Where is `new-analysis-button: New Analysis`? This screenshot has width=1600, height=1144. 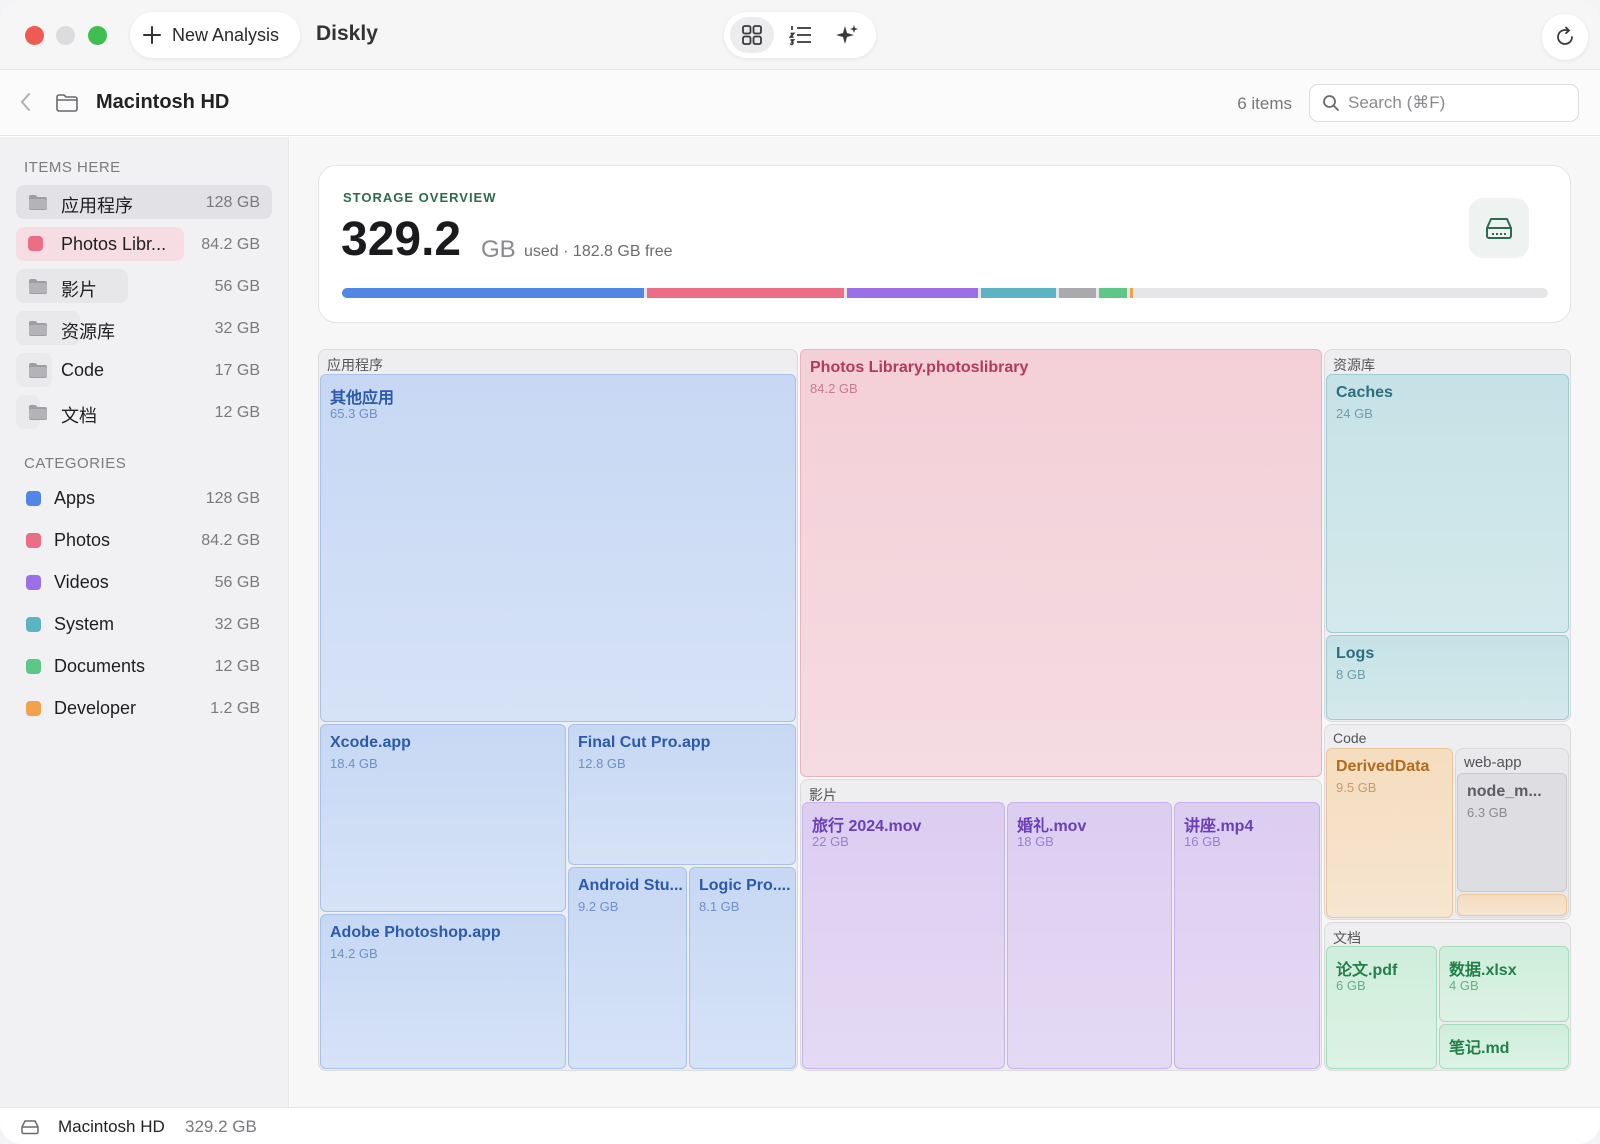
new-analysis-button: New Analysis is located at coordinates (215, 35).